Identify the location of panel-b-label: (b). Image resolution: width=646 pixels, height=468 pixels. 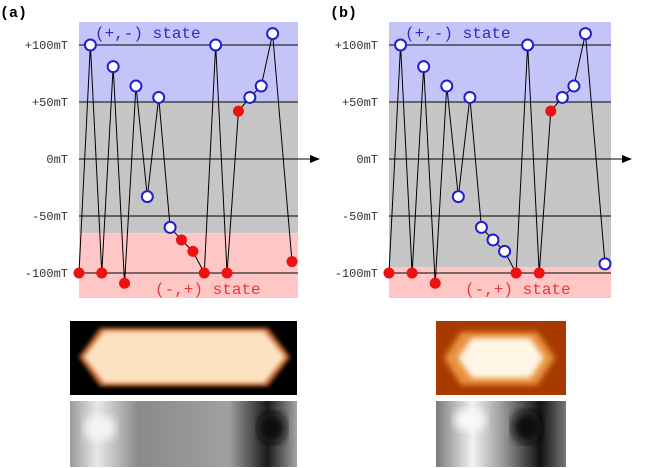
(343, 13).